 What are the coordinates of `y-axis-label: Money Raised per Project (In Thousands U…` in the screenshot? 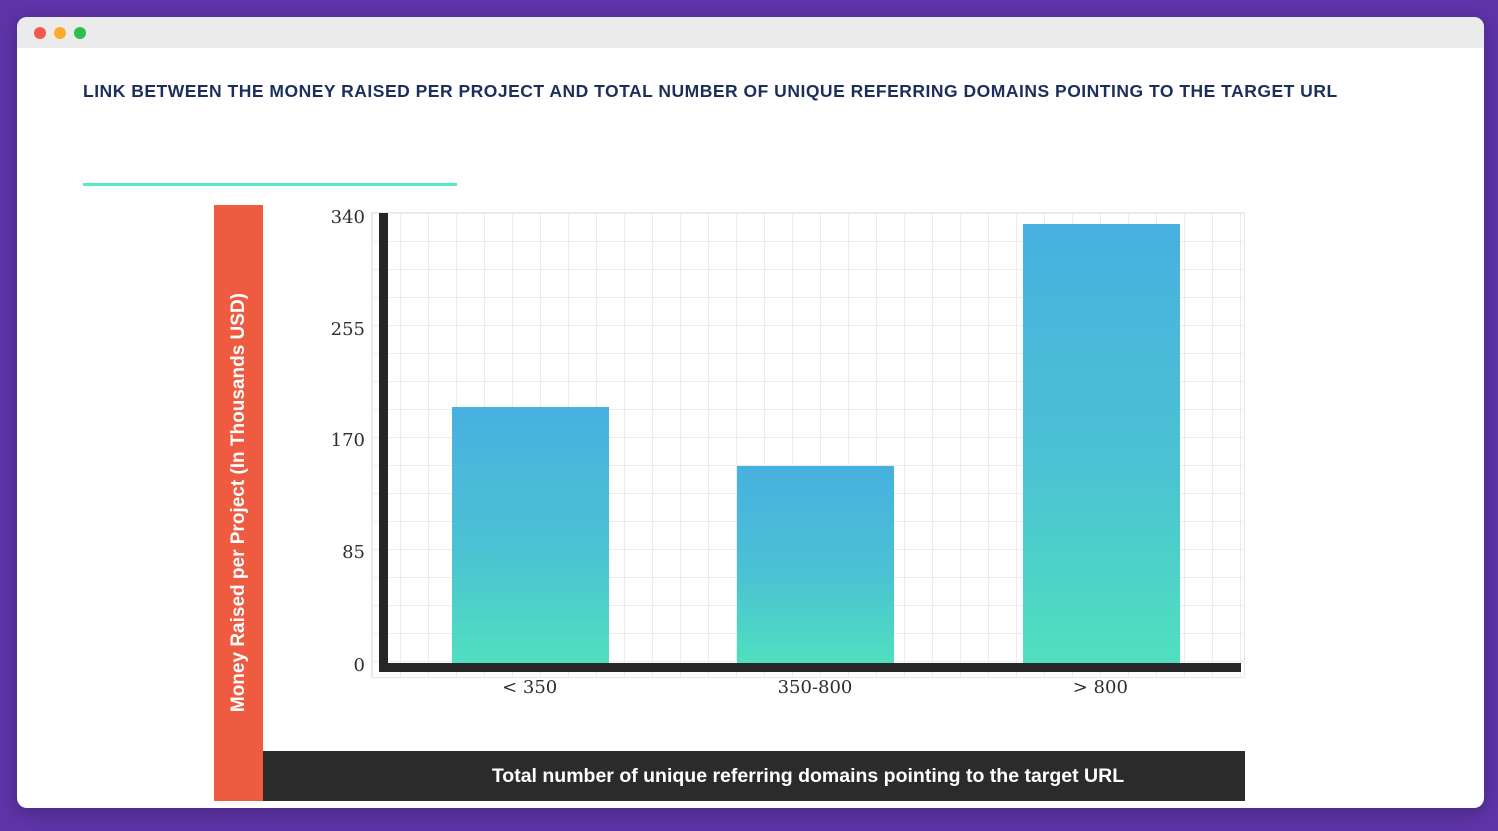 It's located at (238, 503).